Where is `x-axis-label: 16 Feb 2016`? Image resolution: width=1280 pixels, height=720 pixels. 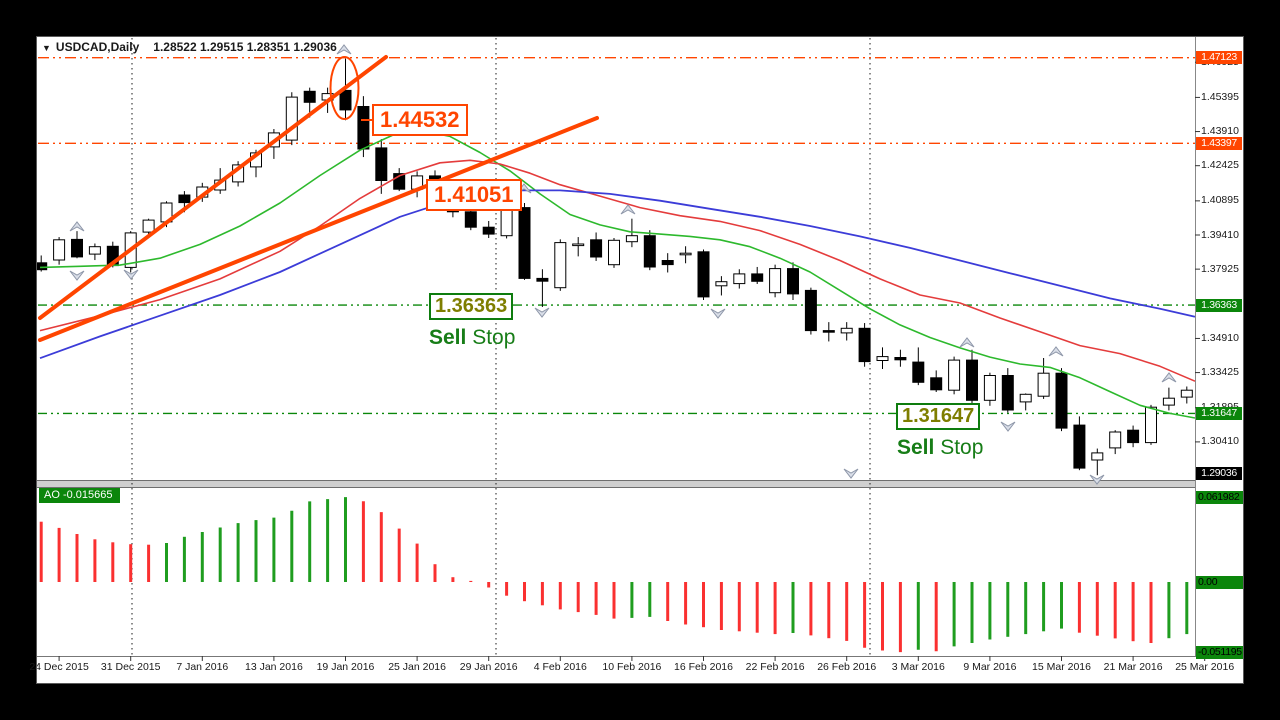 x-axis-label: 16 Feb 2016 is located at coordinates (703, 667).